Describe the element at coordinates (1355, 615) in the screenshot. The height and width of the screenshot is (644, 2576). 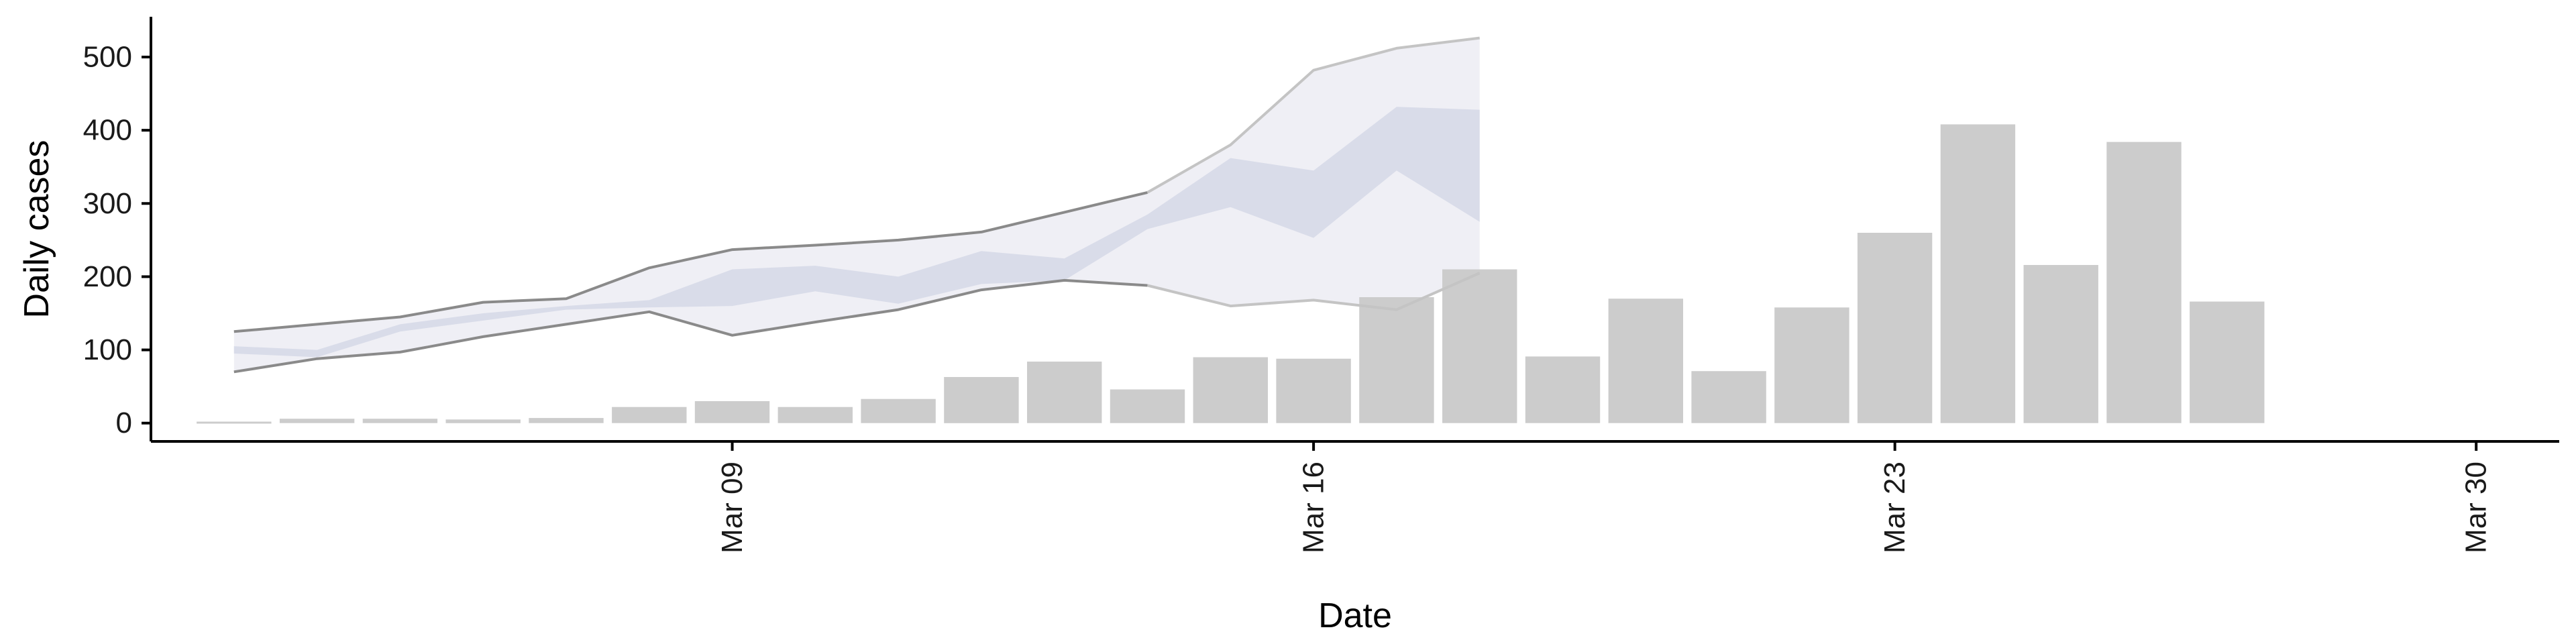
I see `x-axis-title: Date` at that location.